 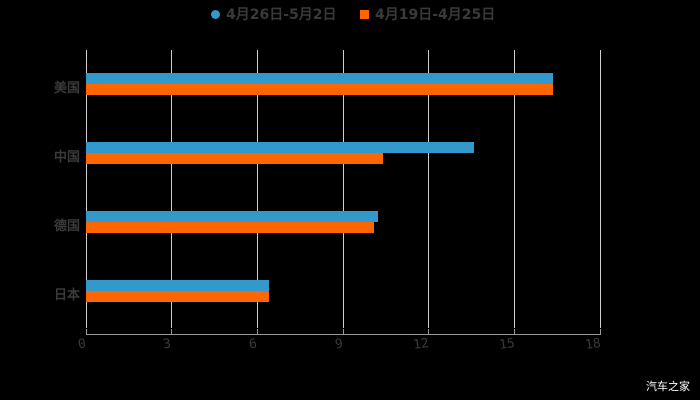 What do you see at coordinates (593, 344) in the screenshot?
I see `x-tick-label: 18` at bounding box center [593, 344].